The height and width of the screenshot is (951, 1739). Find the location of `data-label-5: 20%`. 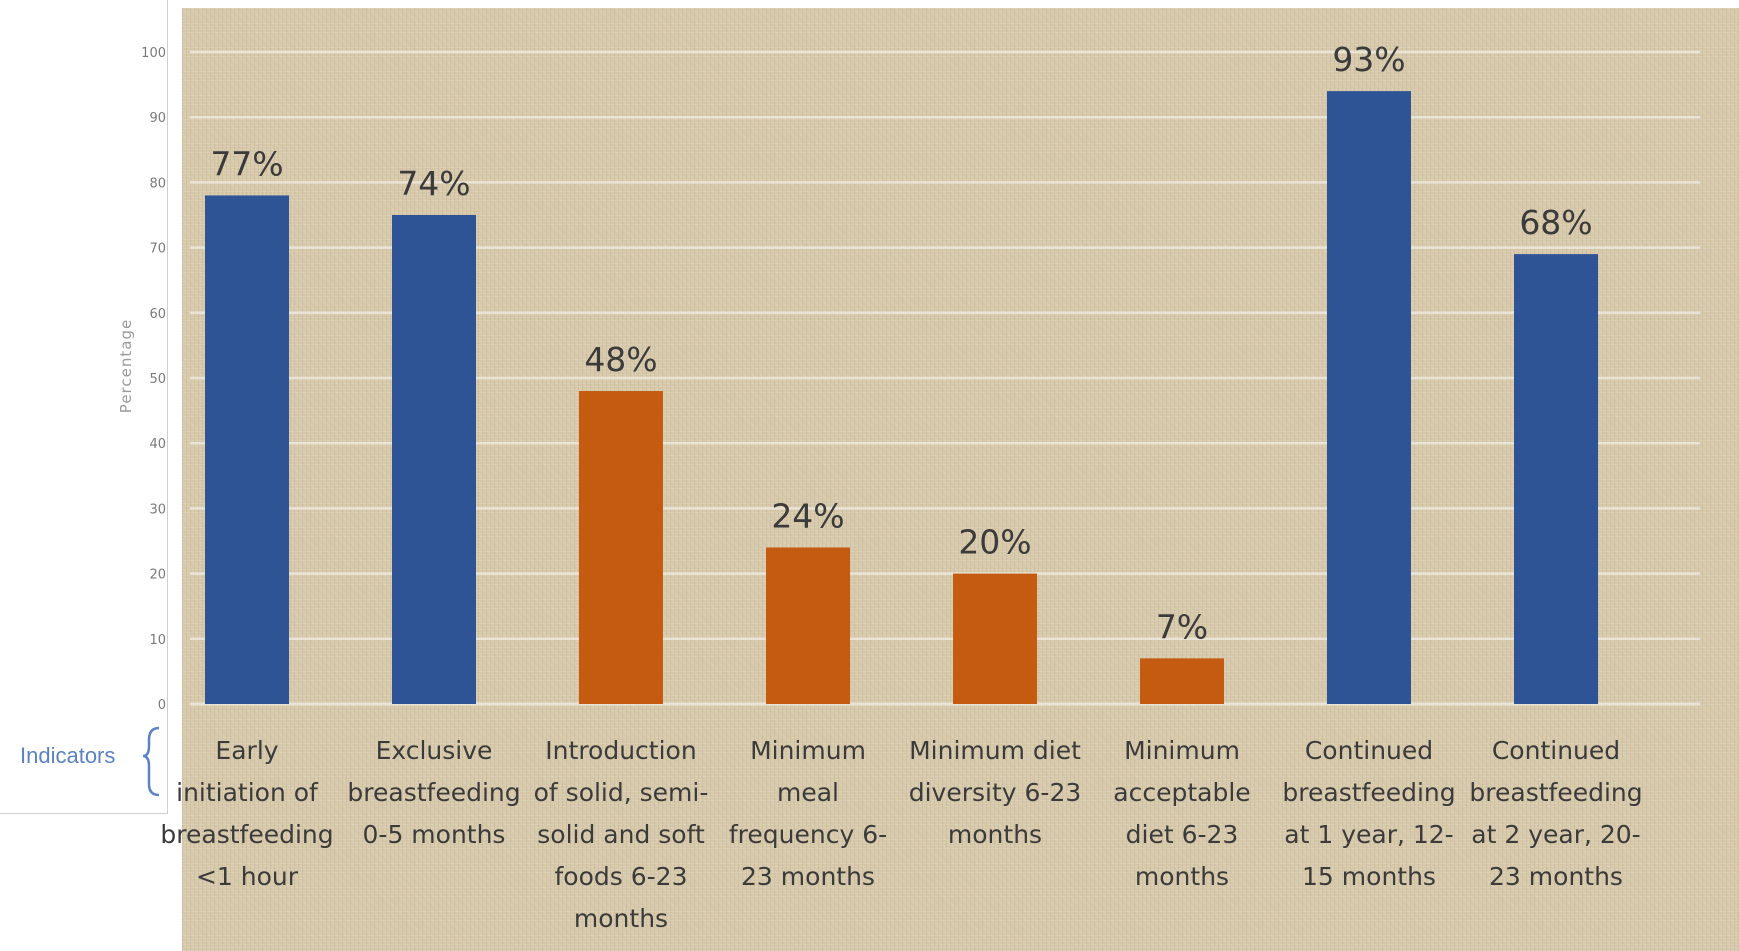

data-label-5: 20% is located at coordinates (994, 542).